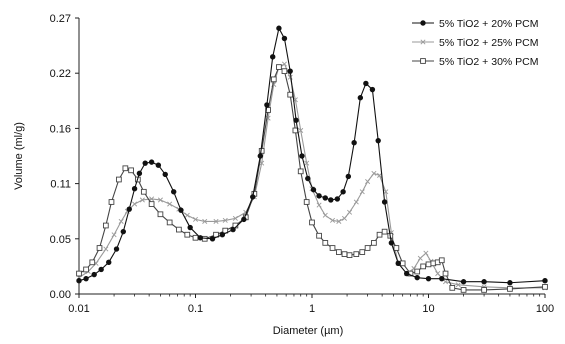  I want to click on legend-item-2: 5% TiO2 + 25% PCM, so click(475, 43).